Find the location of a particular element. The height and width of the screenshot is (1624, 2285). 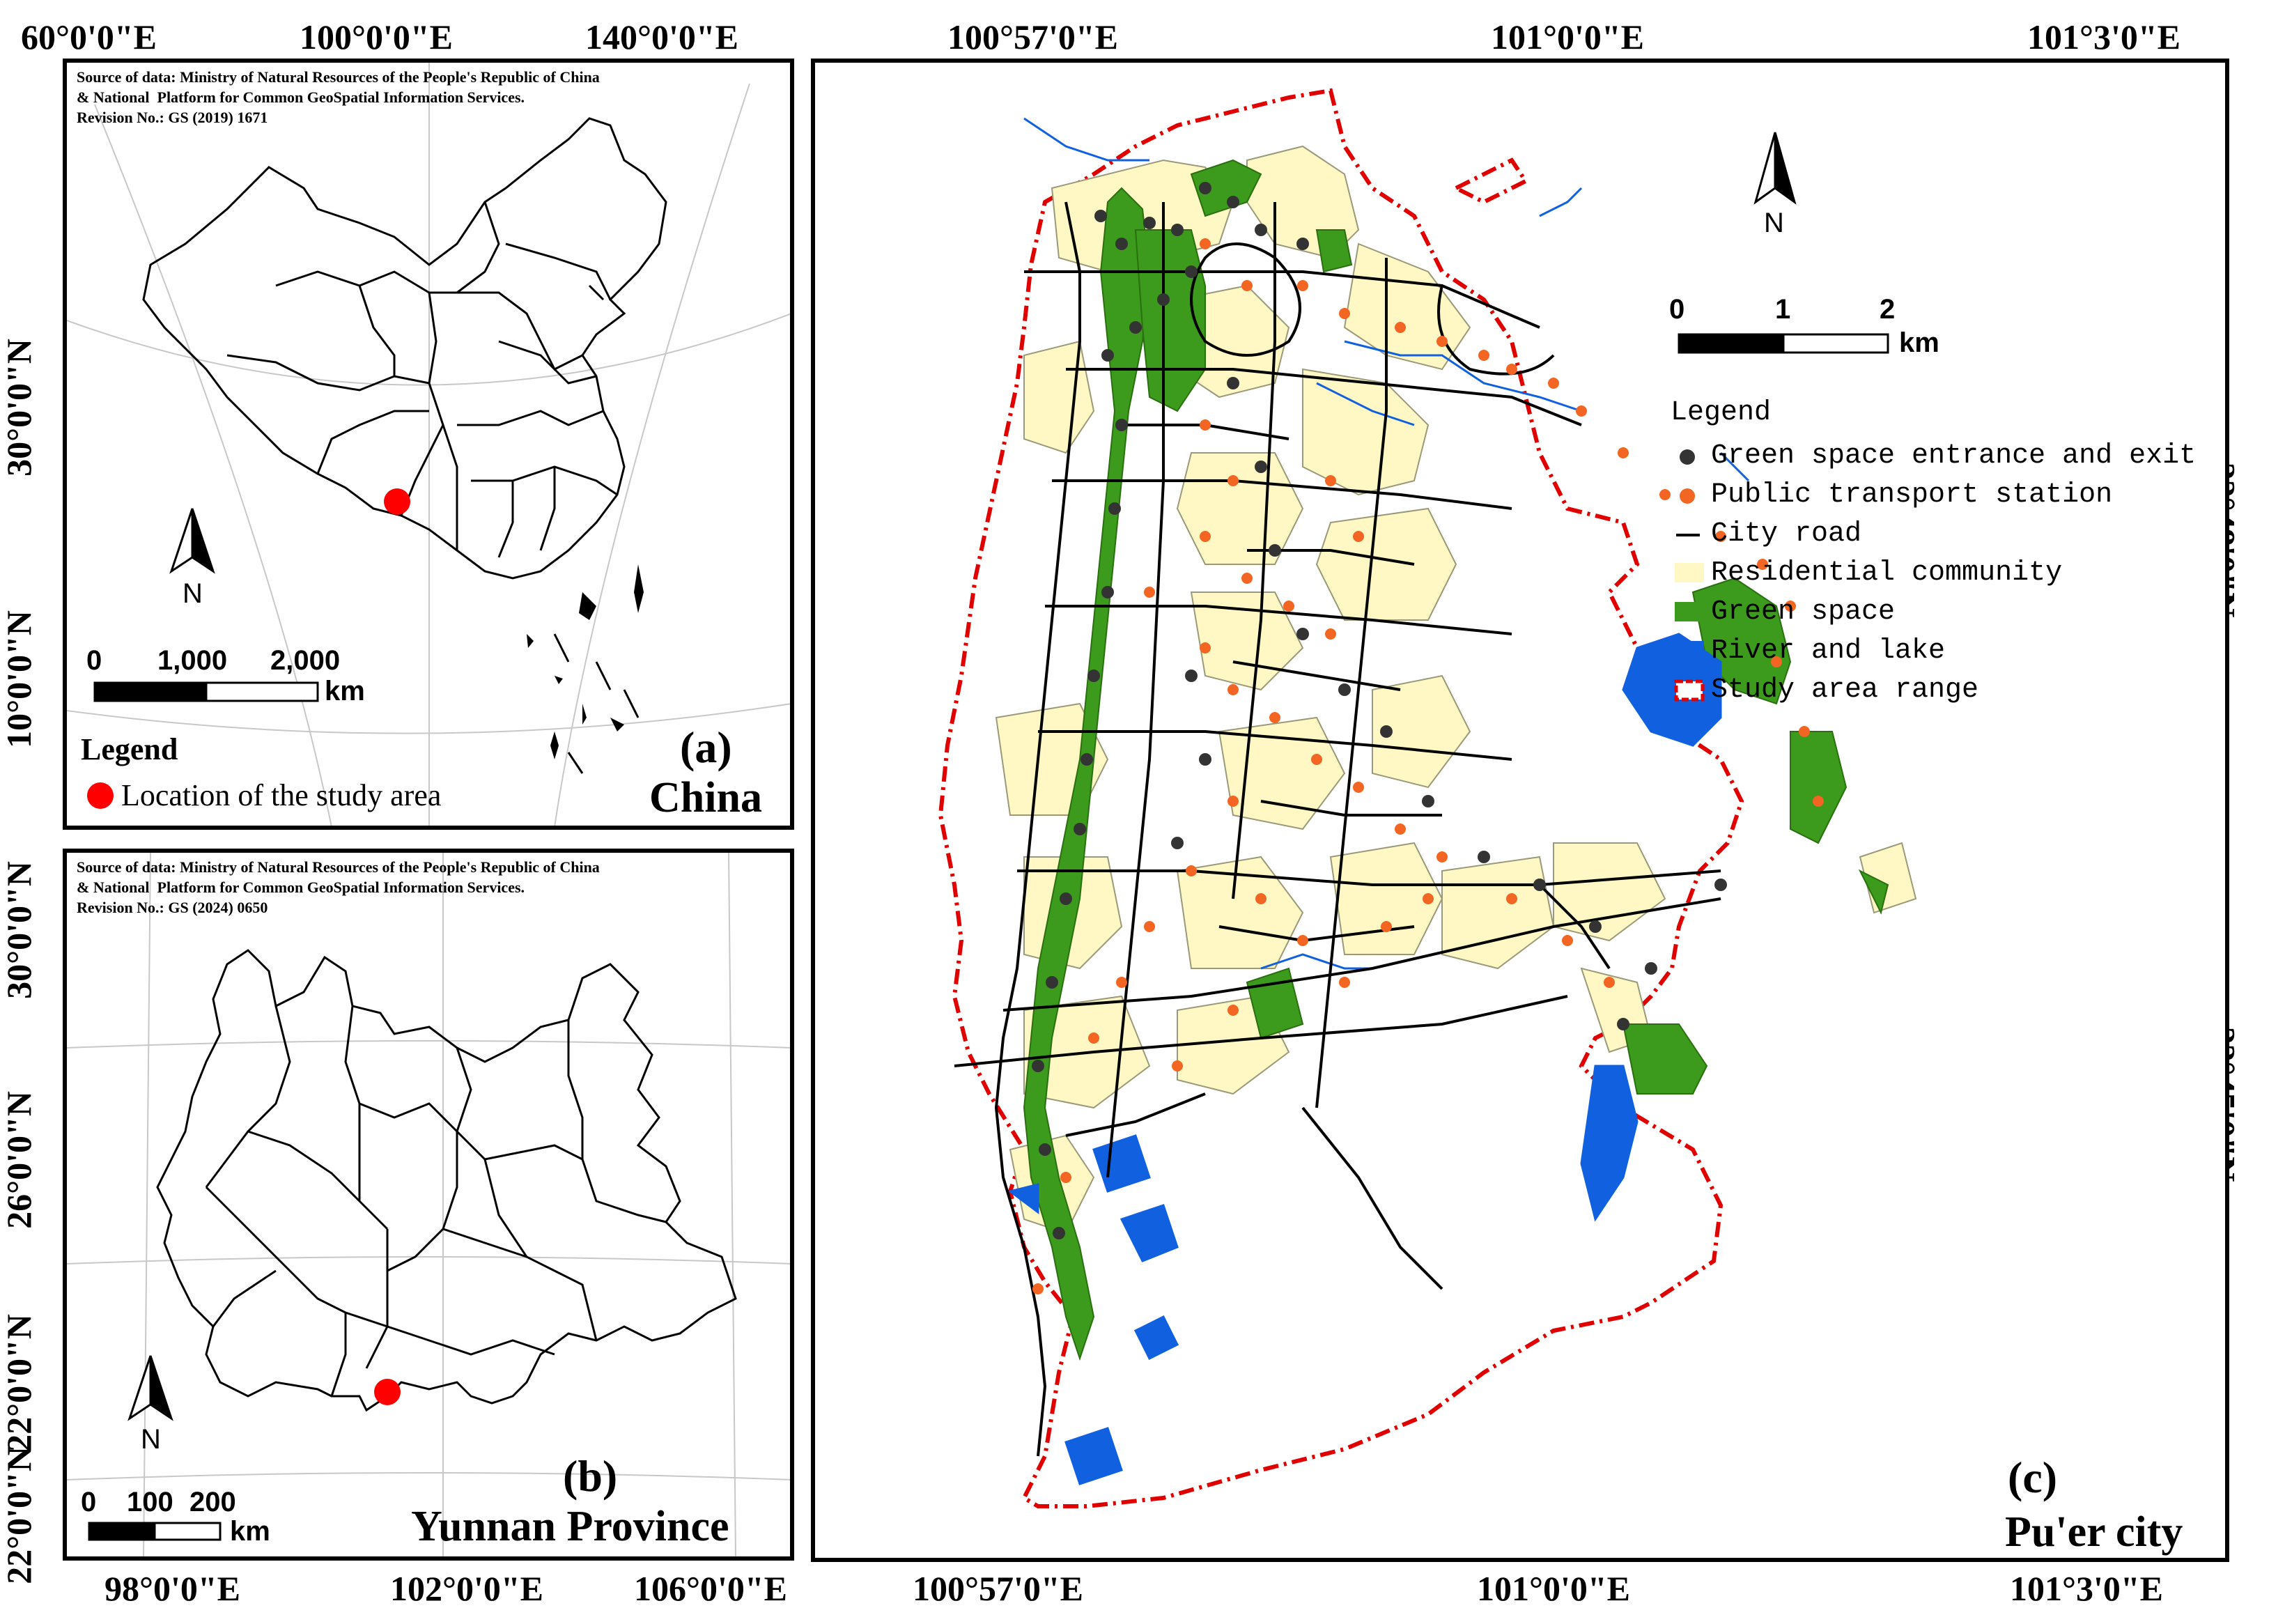

scale-label-china-0: 0 is located at coordinates (94, 660).